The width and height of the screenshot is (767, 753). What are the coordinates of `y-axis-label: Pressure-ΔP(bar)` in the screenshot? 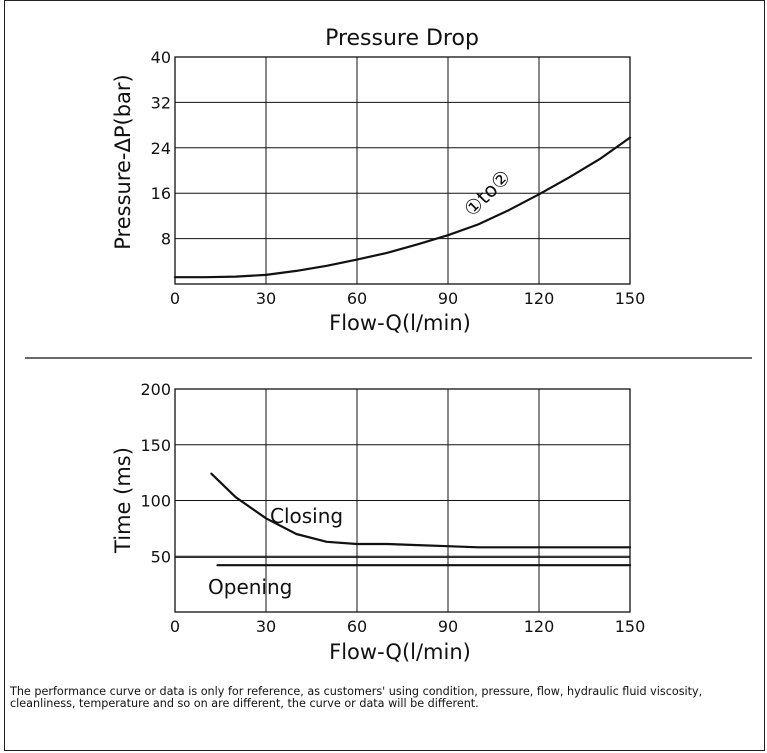 It's located at (123, 162).